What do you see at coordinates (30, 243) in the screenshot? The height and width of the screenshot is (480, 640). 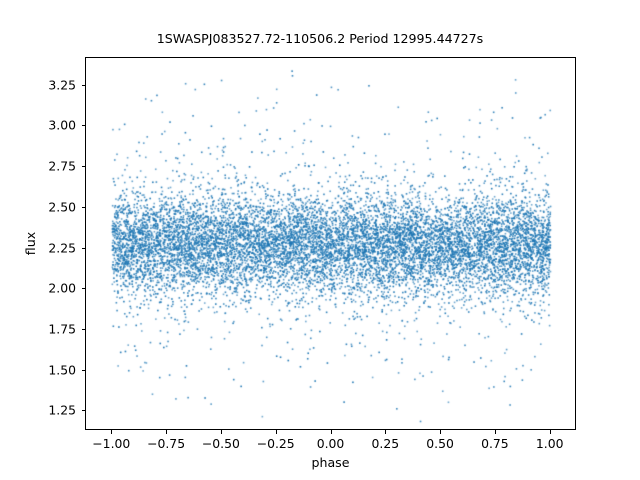 I see `y-axis-label: flux` at bounding box center [30, 243].